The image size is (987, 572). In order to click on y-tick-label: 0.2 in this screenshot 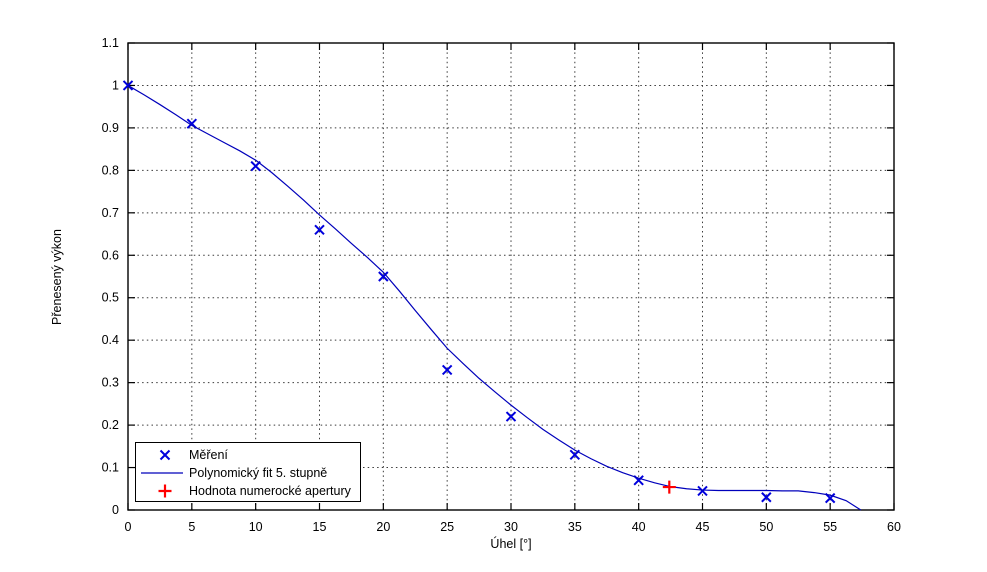, I will do `click(110, 425)`.